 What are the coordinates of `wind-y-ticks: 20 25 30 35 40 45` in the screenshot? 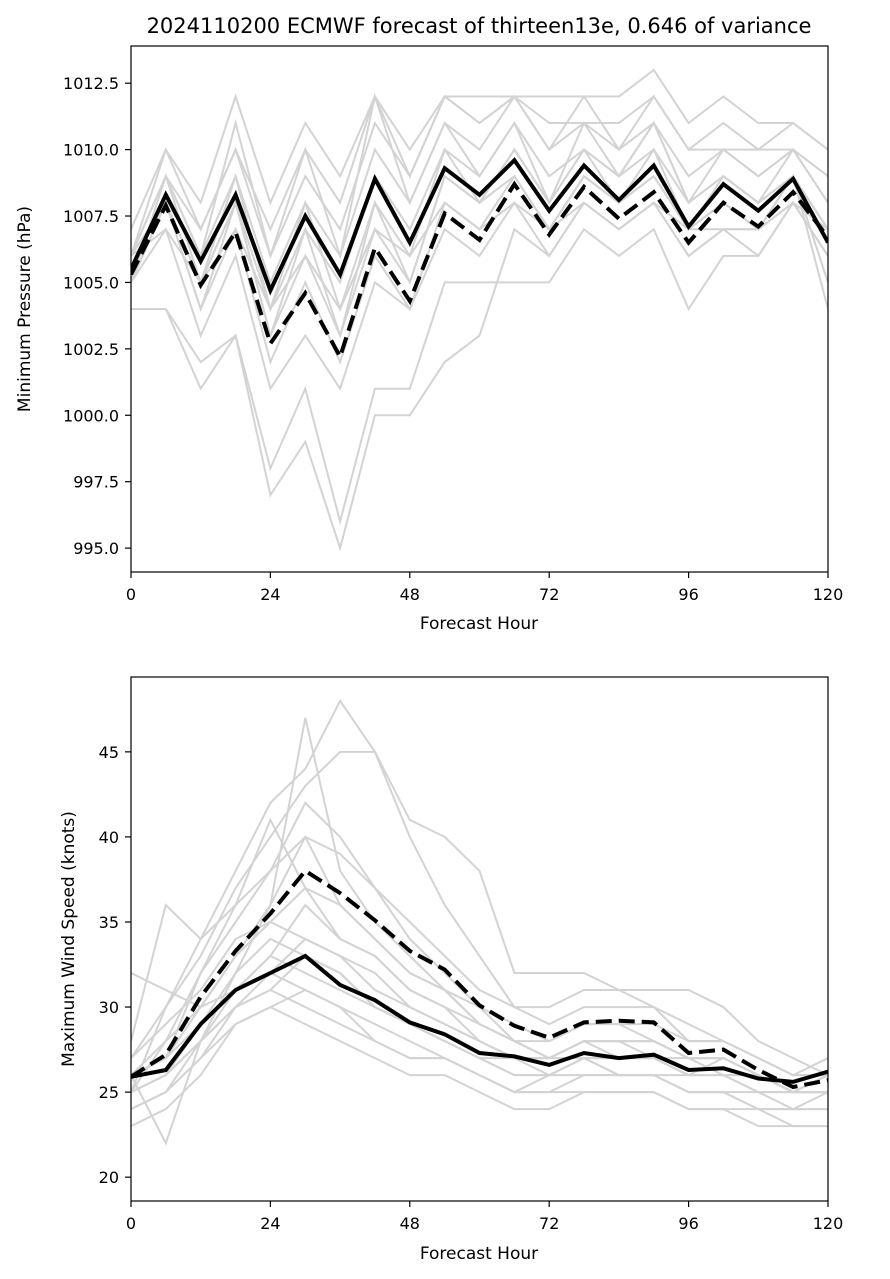 It's located at (115, 965).